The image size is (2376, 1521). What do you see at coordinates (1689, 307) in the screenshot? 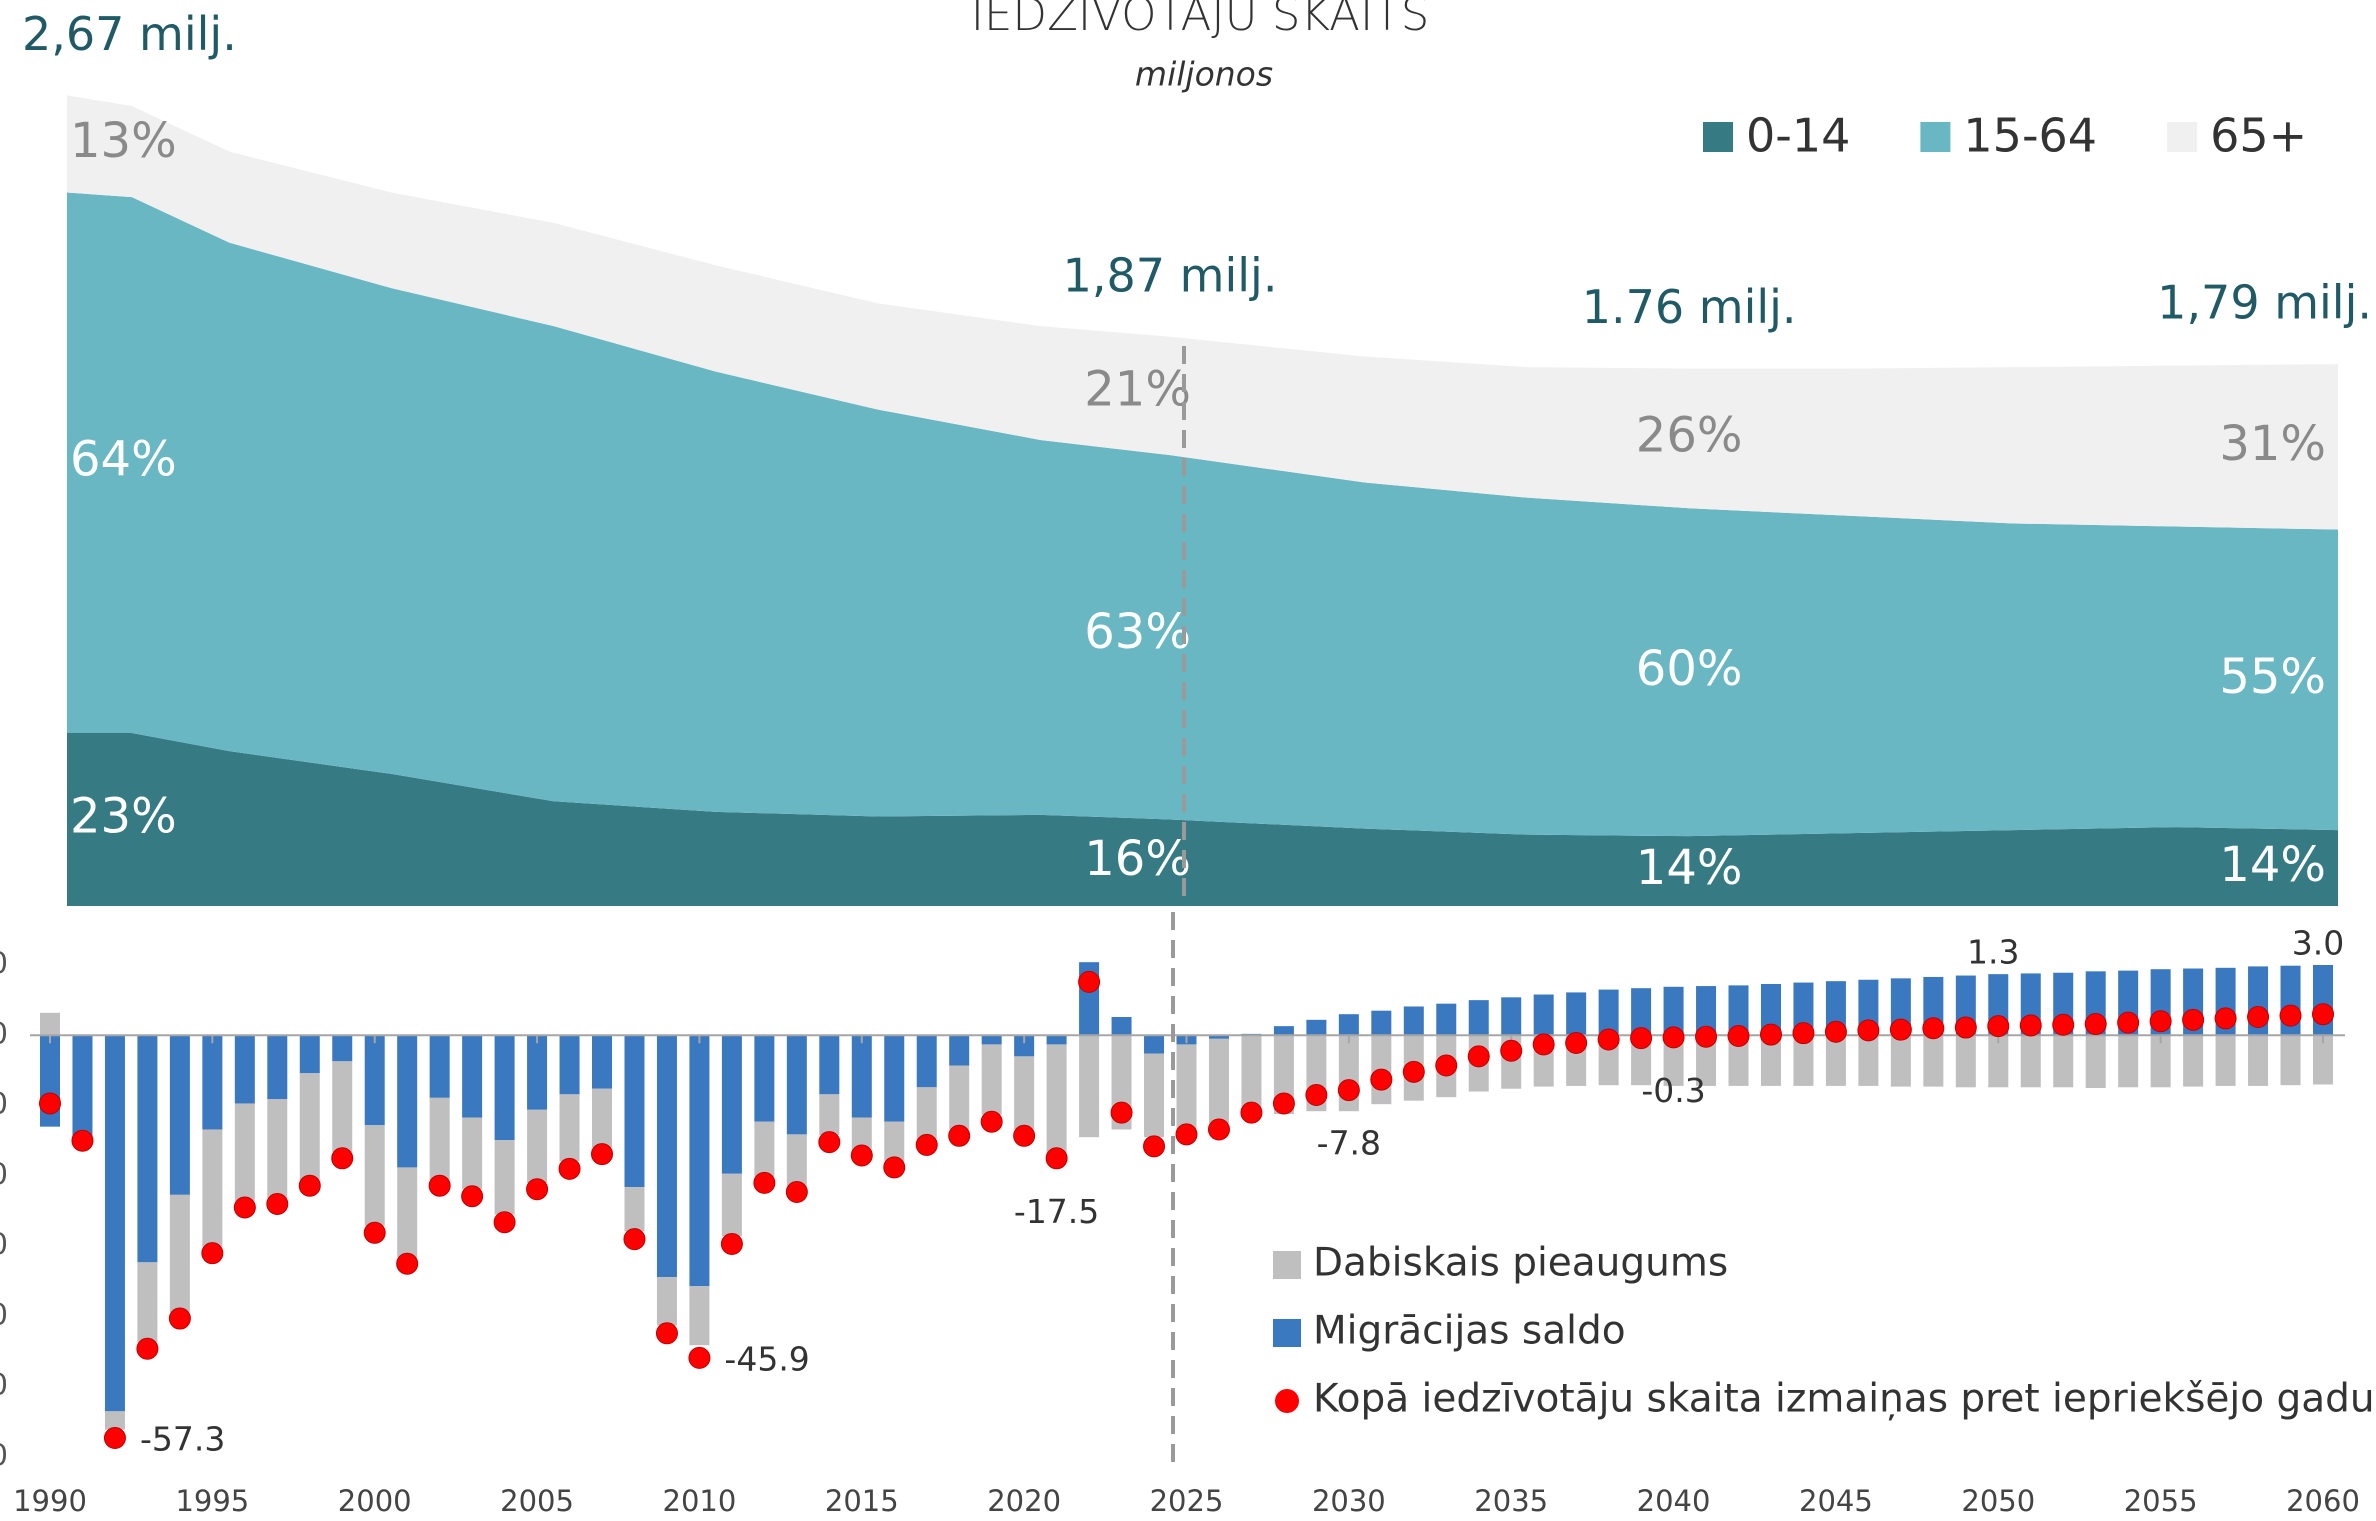
I see `total-label: 1.76 milj.` at bounding box center [1689, 307].